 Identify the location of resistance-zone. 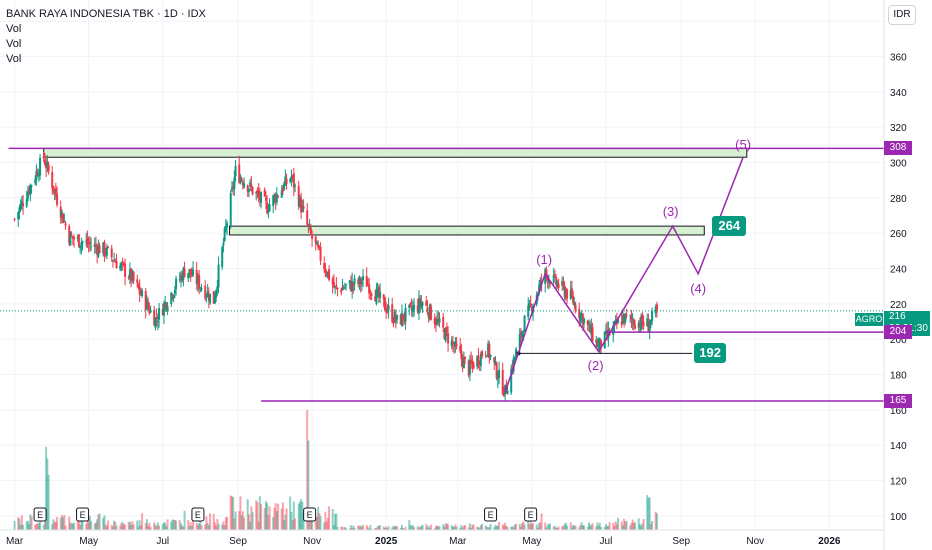
(395, 152).